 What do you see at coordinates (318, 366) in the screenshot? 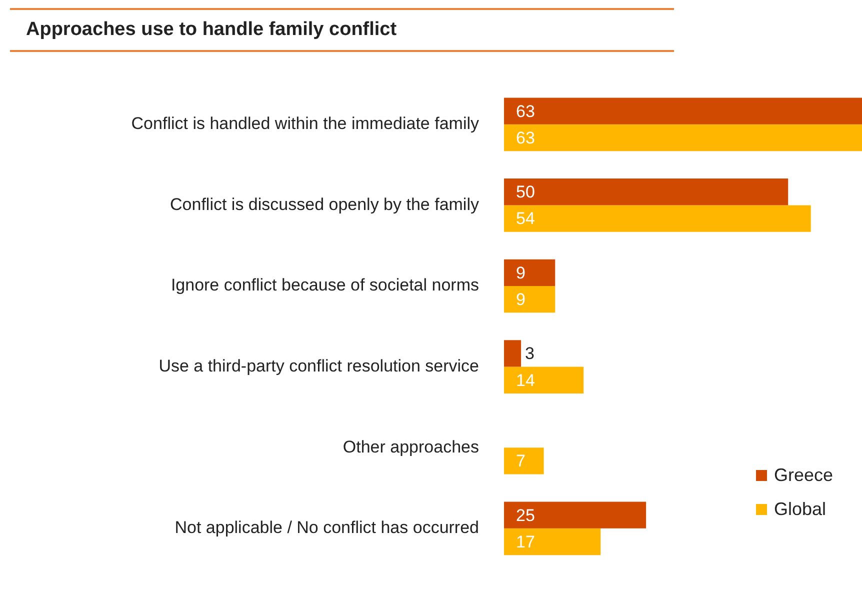
I see `y-tick-label: Use a third-party conflict resolution service` at bounding box center [318, 366].